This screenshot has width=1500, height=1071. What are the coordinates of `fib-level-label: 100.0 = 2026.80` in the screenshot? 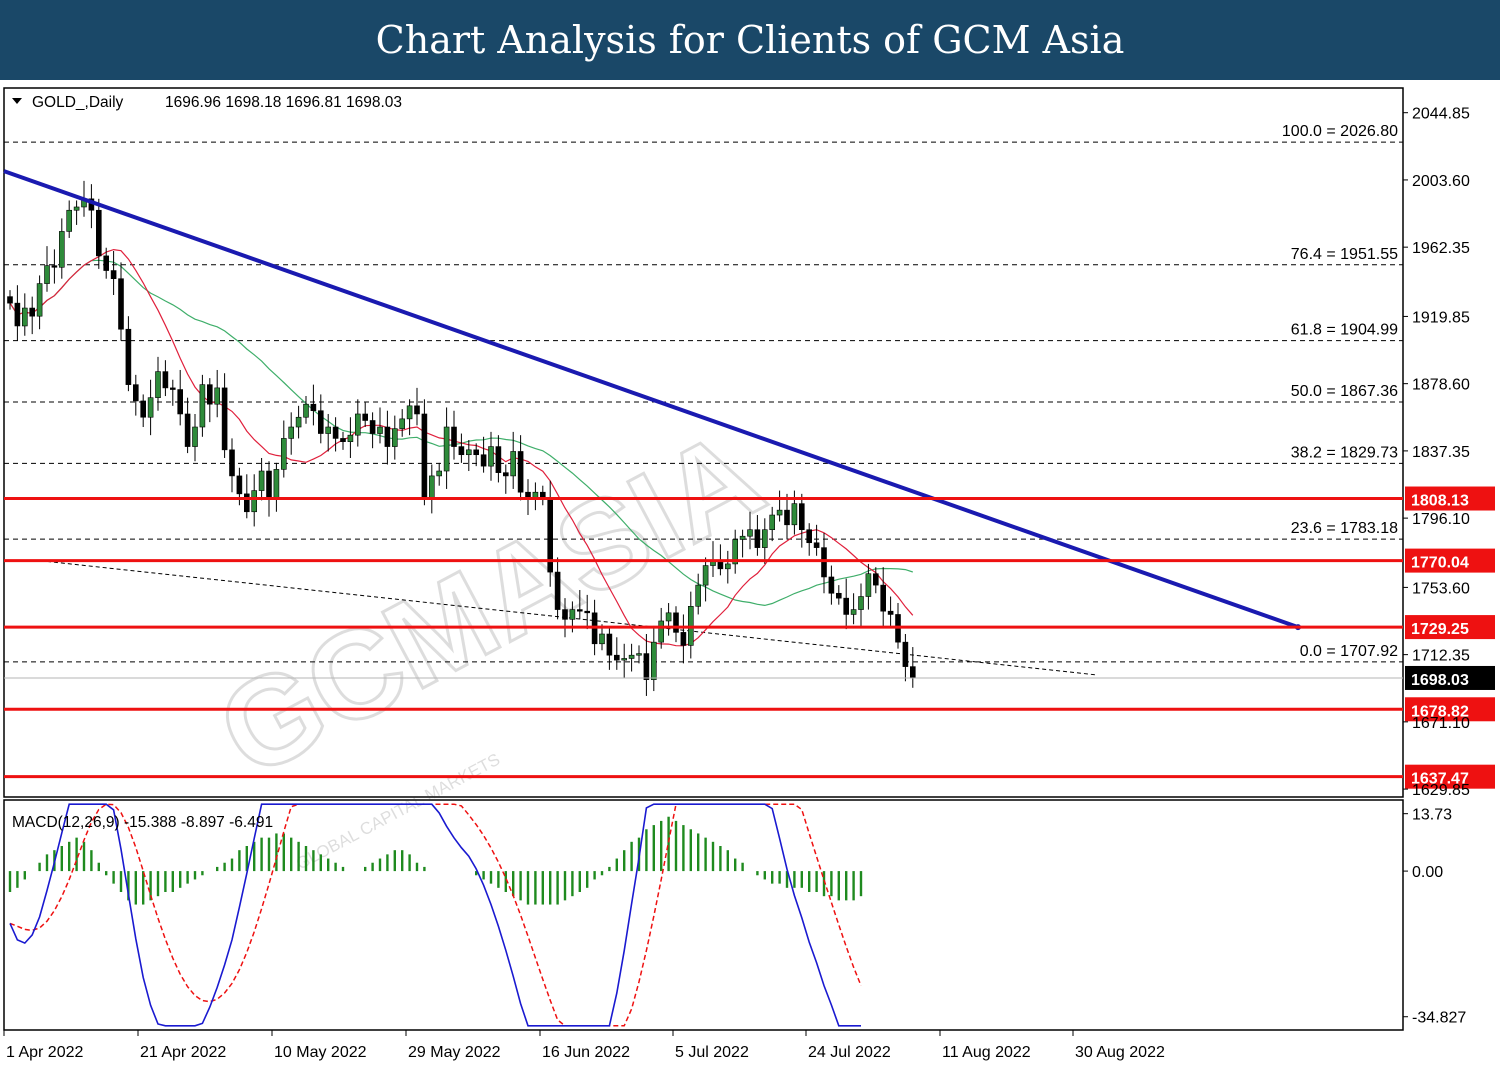 It's located at (1340, 131).